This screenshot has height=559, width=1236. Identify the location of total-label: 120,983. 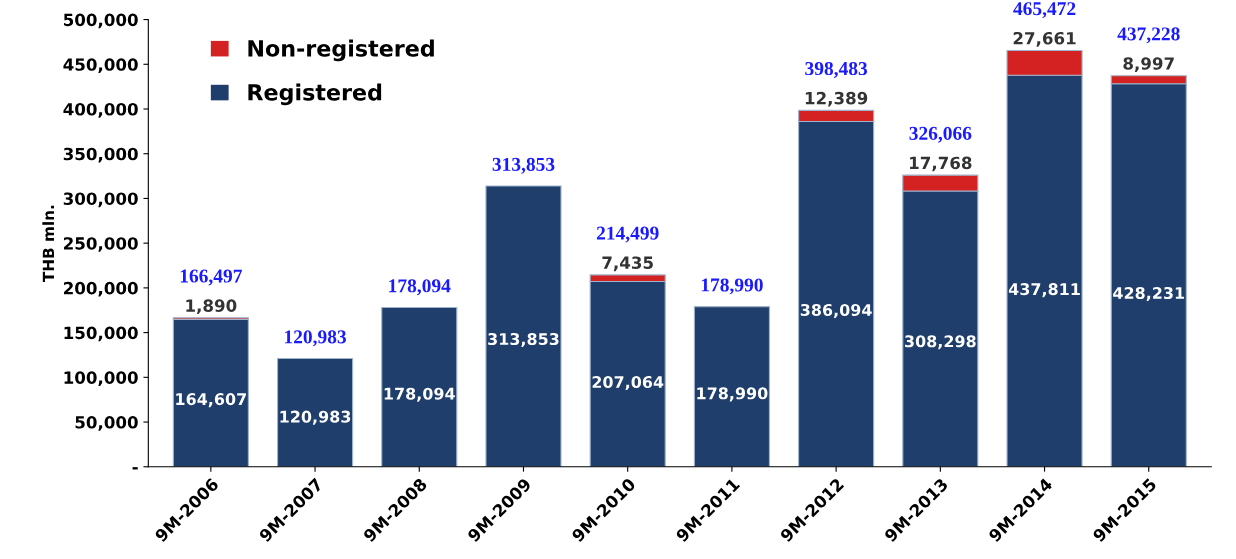
(315, 338).